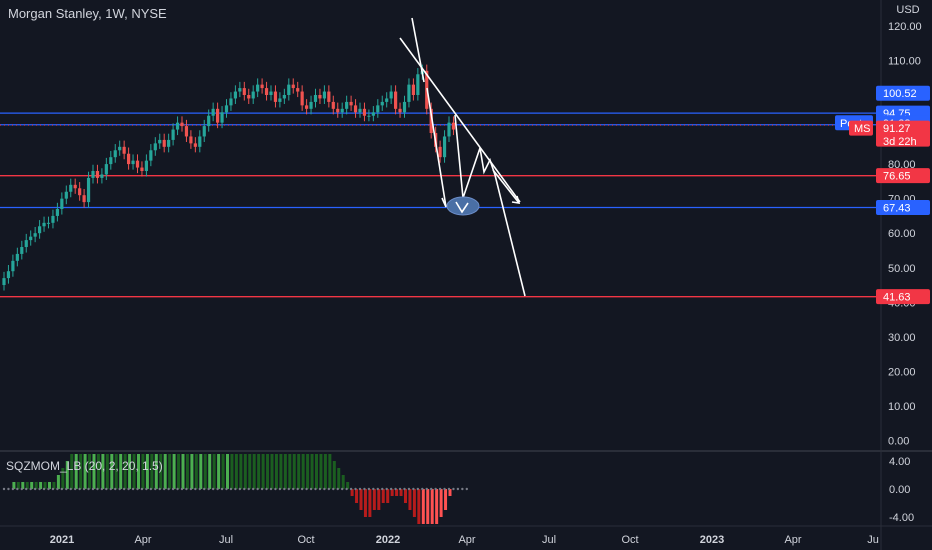 The height and width of the screenshot is (550, 932). What do you see at coordinates (444, 202) in the screenshot?
I see `arrowhead-left` at bounding box center [444, 202].